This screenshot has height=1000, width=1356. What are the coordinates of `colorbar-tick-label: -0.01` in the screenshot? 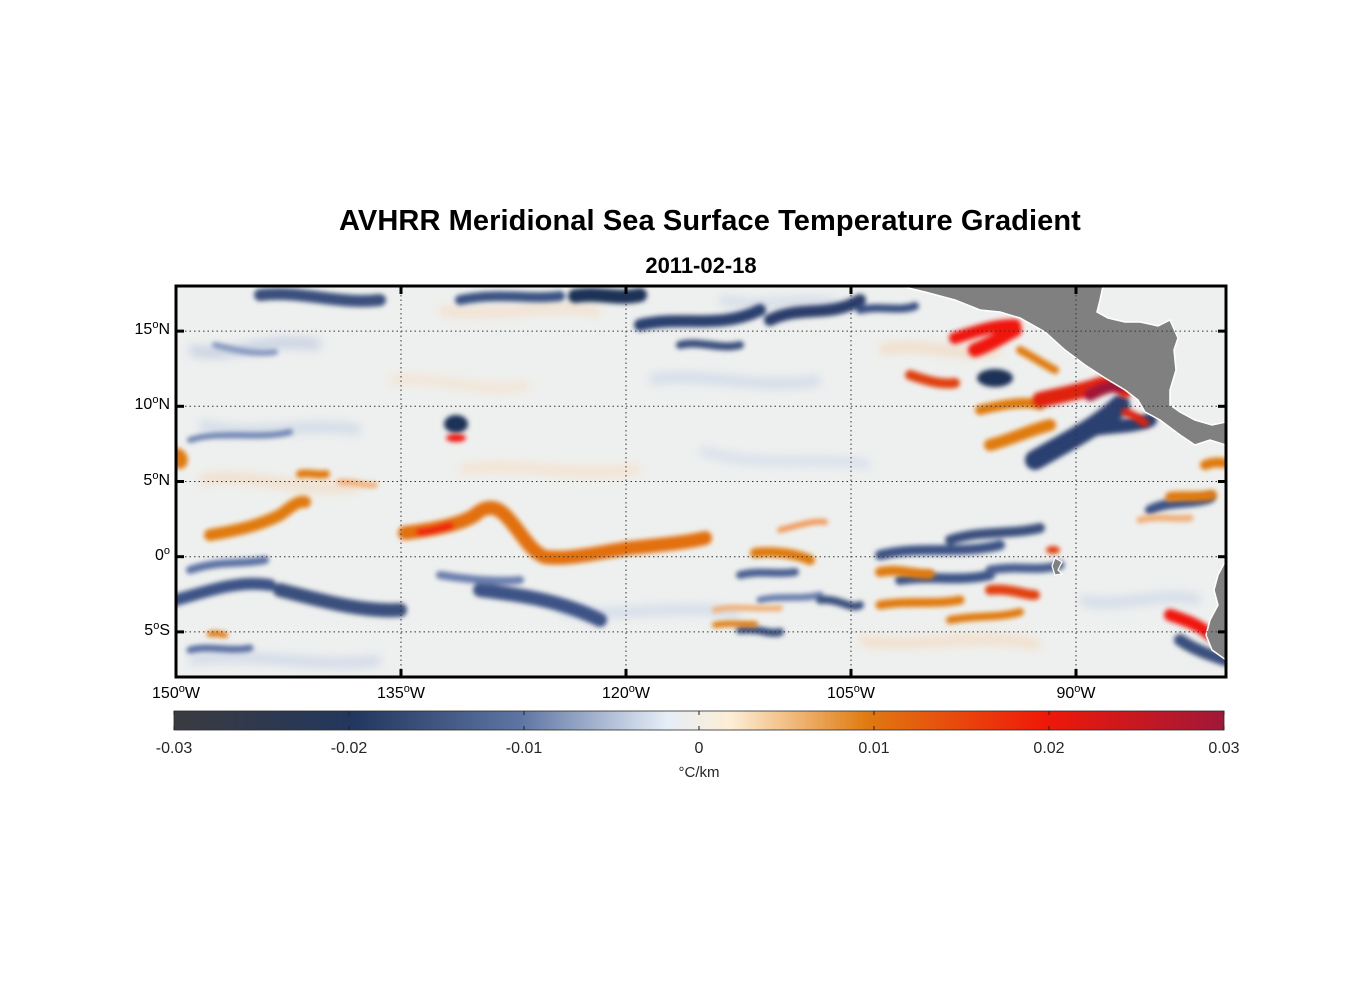 It's located at (524, 748).